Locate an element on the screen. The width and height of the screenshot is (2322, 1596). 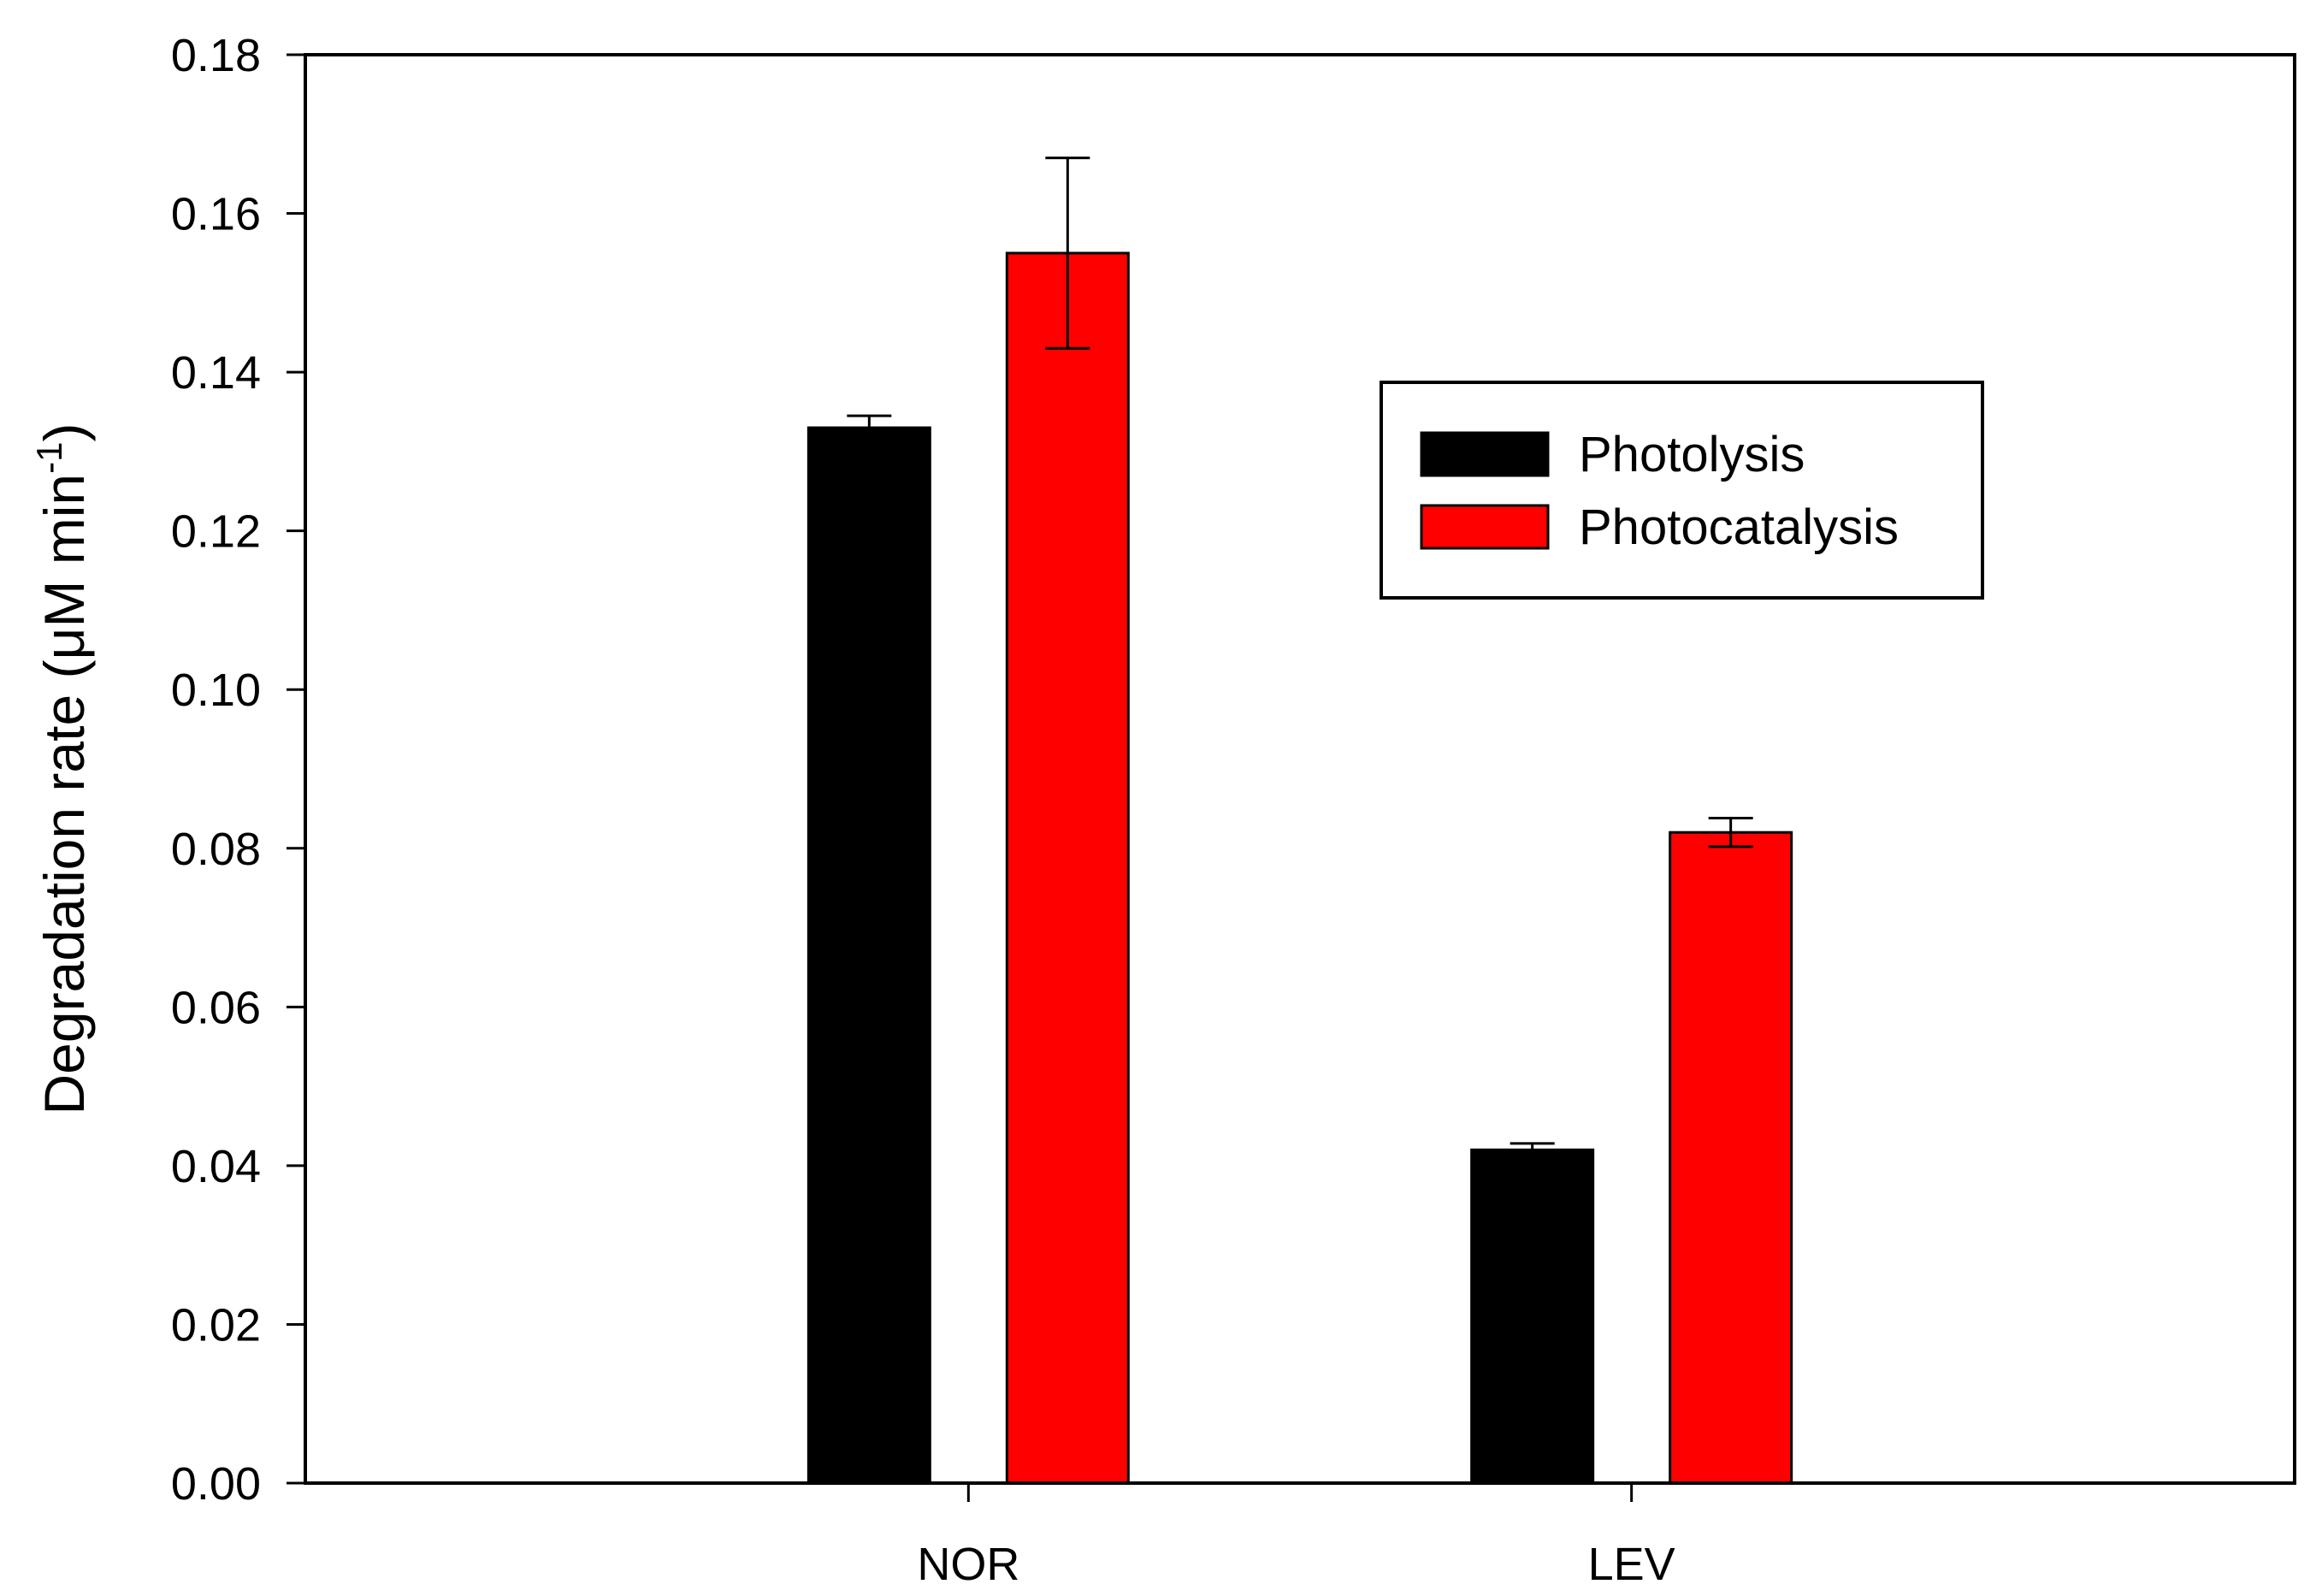
y-tick-label: 0.02 is located at coordinates (216, 1325).